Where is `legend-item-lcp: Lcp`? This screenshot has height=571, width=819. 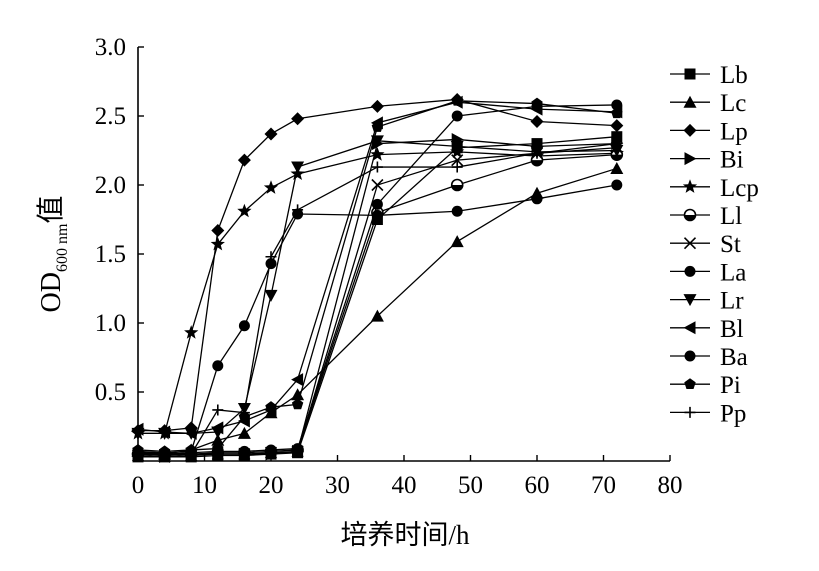 legend-item-lcp: Lcp is located at coordinates (714, 188).